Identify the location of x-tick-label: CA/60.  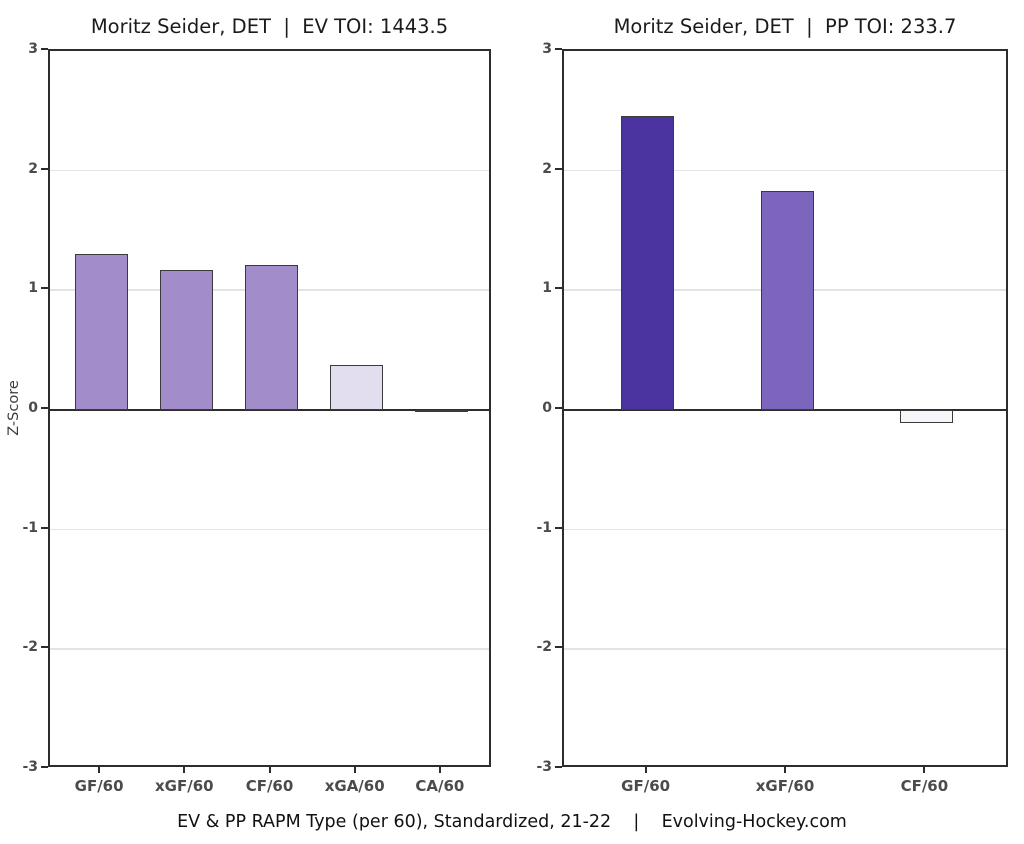
(440, 786).